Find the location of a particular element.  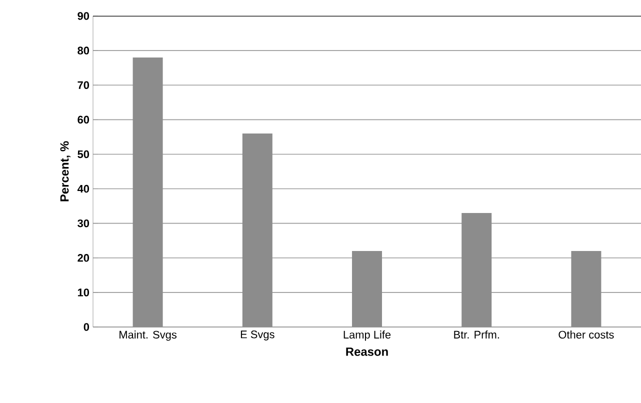

y-axis-title: Percent, % is located at coordinates (65, 171).